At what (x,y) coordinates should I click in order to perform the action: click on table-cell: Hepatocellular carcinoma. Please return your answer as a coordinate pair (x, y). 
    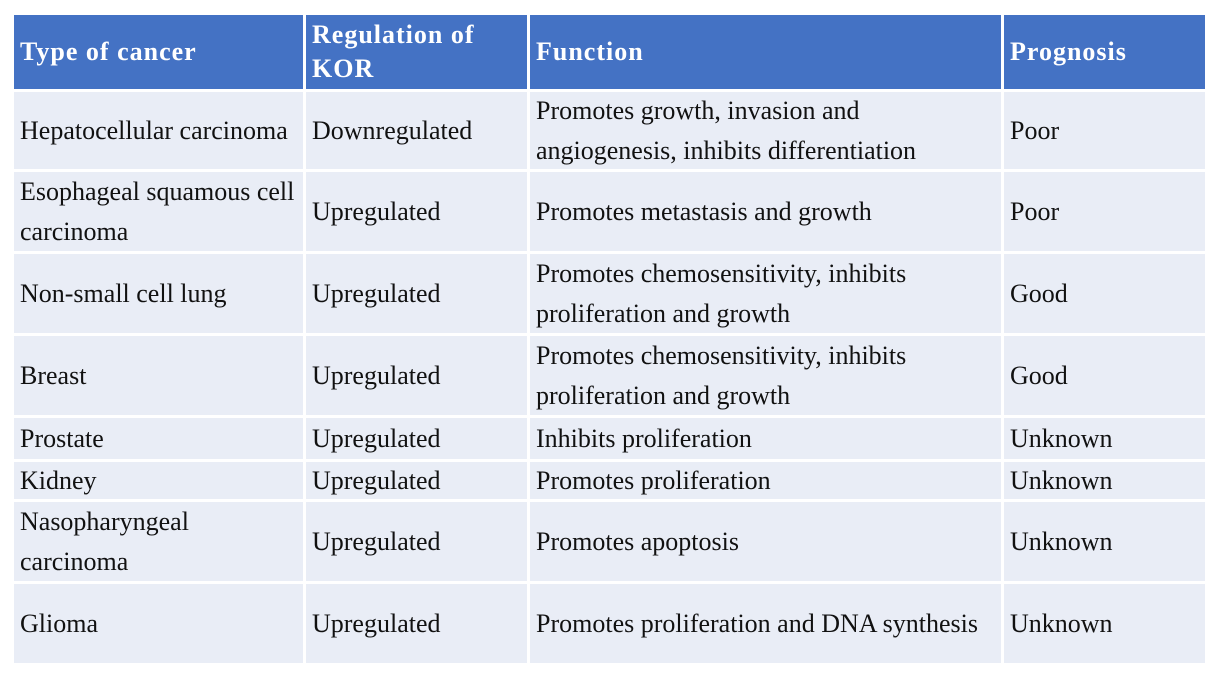
    Looking at the image, I should click on (158, 130).